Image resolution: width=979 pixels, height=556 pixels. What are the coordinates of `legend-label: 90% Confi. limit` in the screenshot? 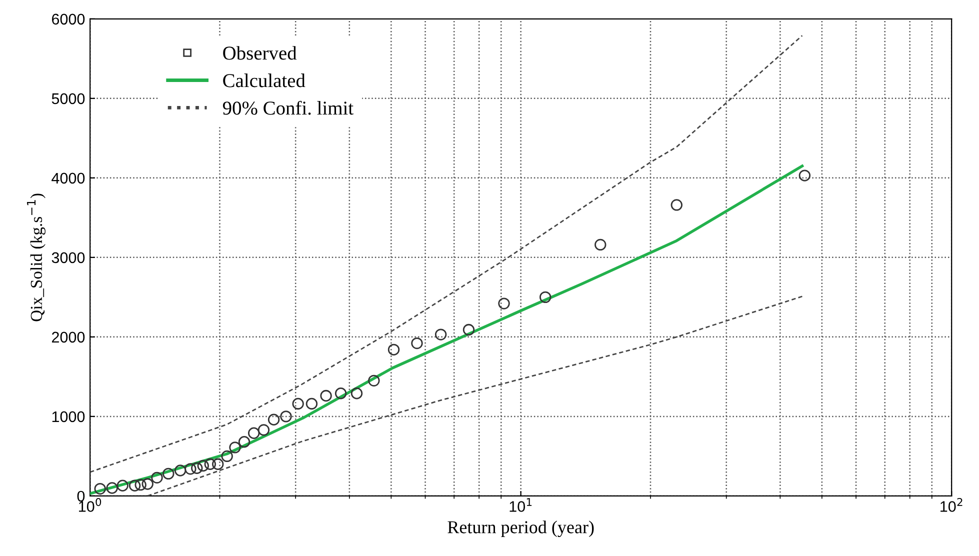 It's located at (288, 107).